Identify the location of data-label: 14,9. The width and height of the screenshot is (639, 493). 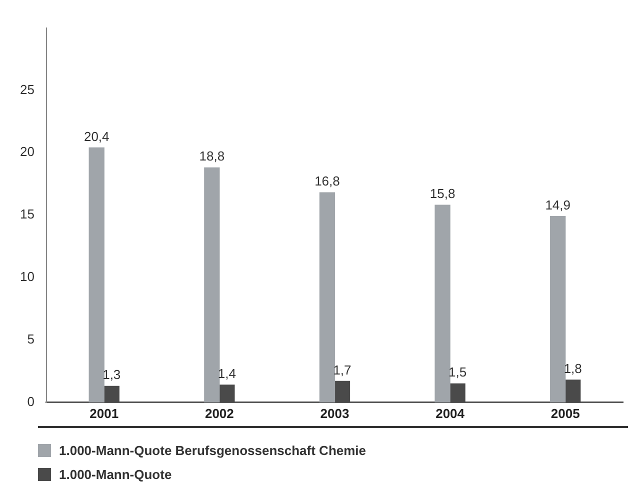
(557, 204).